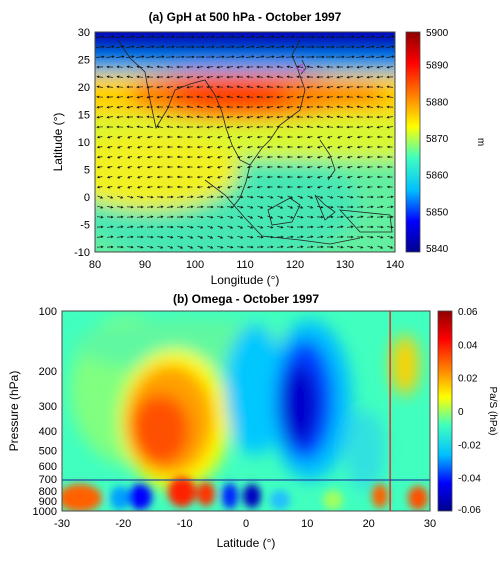 This screenshot has height=561, width=500. I want to click on x-tick-a: 140, so click(395, 265).